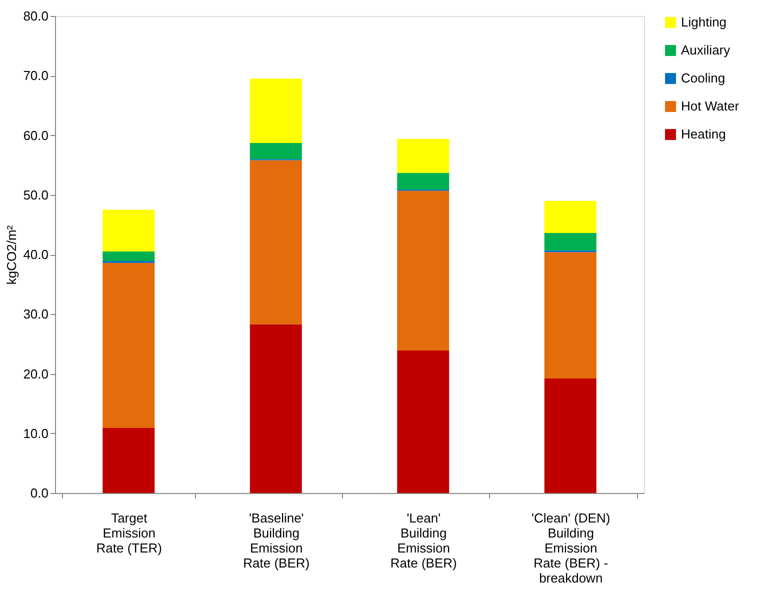 The height and width of the screenshot is (603, 772). What do you see at coordinates (571, 548) in the screenshot?
I see `x-tick-label: 'Clean' (DEN) Building Emission Rate (BER) - breakdown` at bounding box center [571, 548].